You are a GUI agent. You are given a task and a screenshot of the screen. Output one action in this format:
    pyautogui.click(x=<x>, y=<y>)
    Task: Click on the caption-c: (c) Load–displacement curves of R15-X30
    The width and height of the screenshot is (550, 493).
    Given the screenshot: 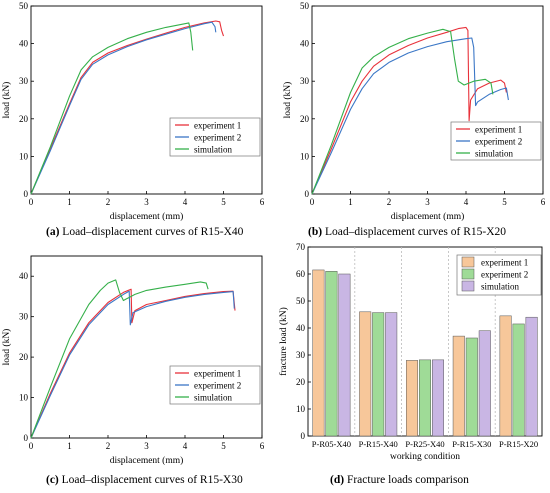 What is the action you would take?
    pyautogui.click(x=144, y=480)
    